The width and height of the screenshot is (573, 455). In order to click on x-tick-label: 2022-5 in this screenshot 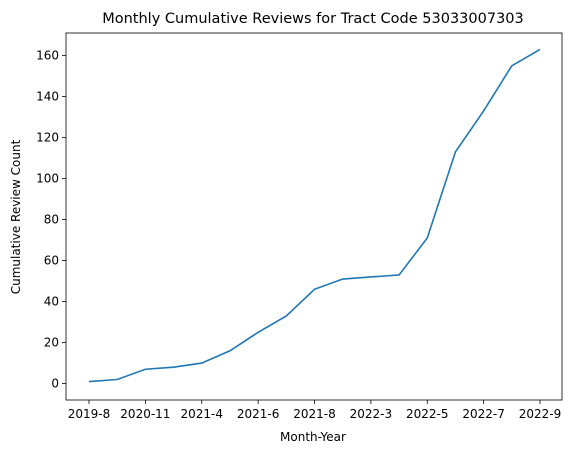, I will do `click(427, 414)`.